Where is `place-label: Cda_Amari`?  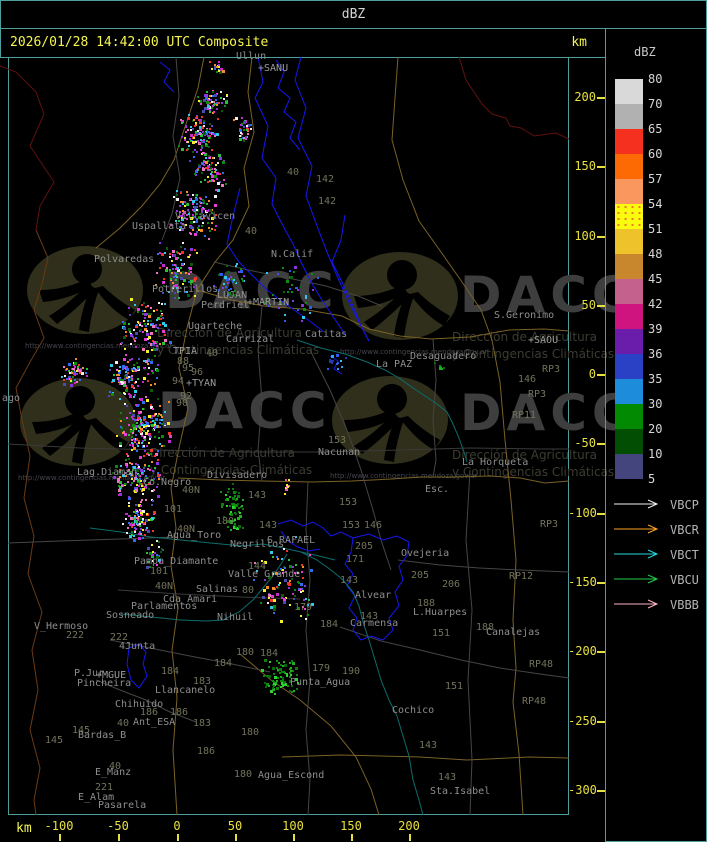
place-label: Cda_Amari is located at coordinates (190, 599).